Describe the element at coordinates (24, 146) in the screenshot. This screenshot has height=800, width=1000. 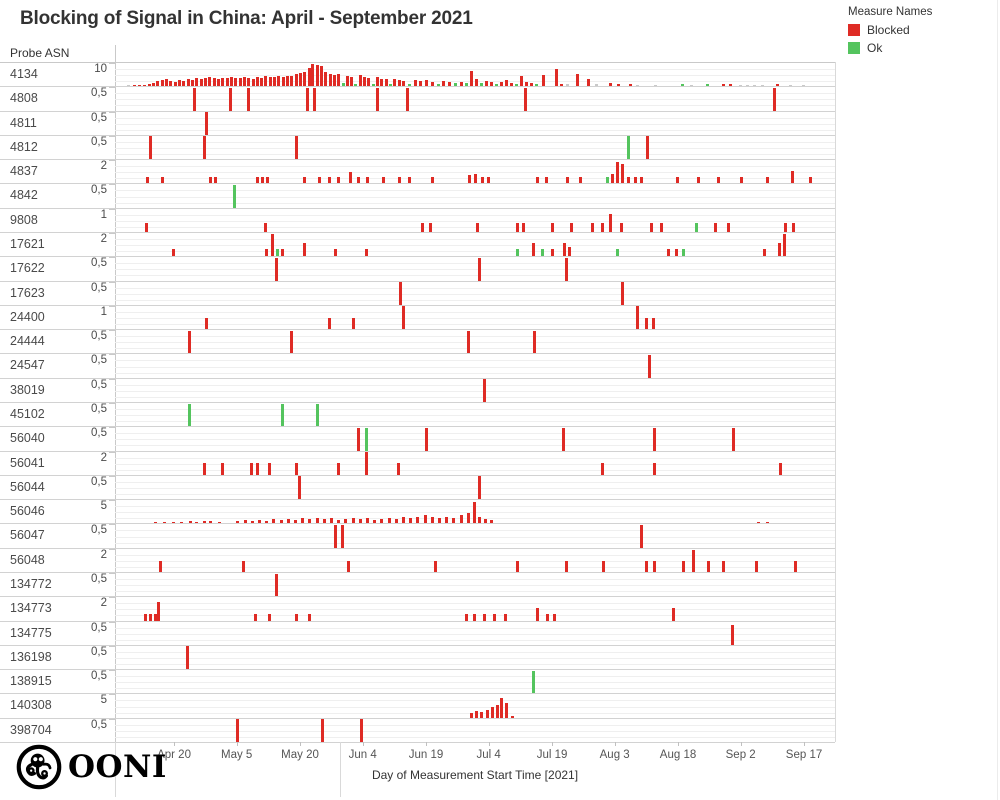
I see `asn-label-4812: 4812` at that location.